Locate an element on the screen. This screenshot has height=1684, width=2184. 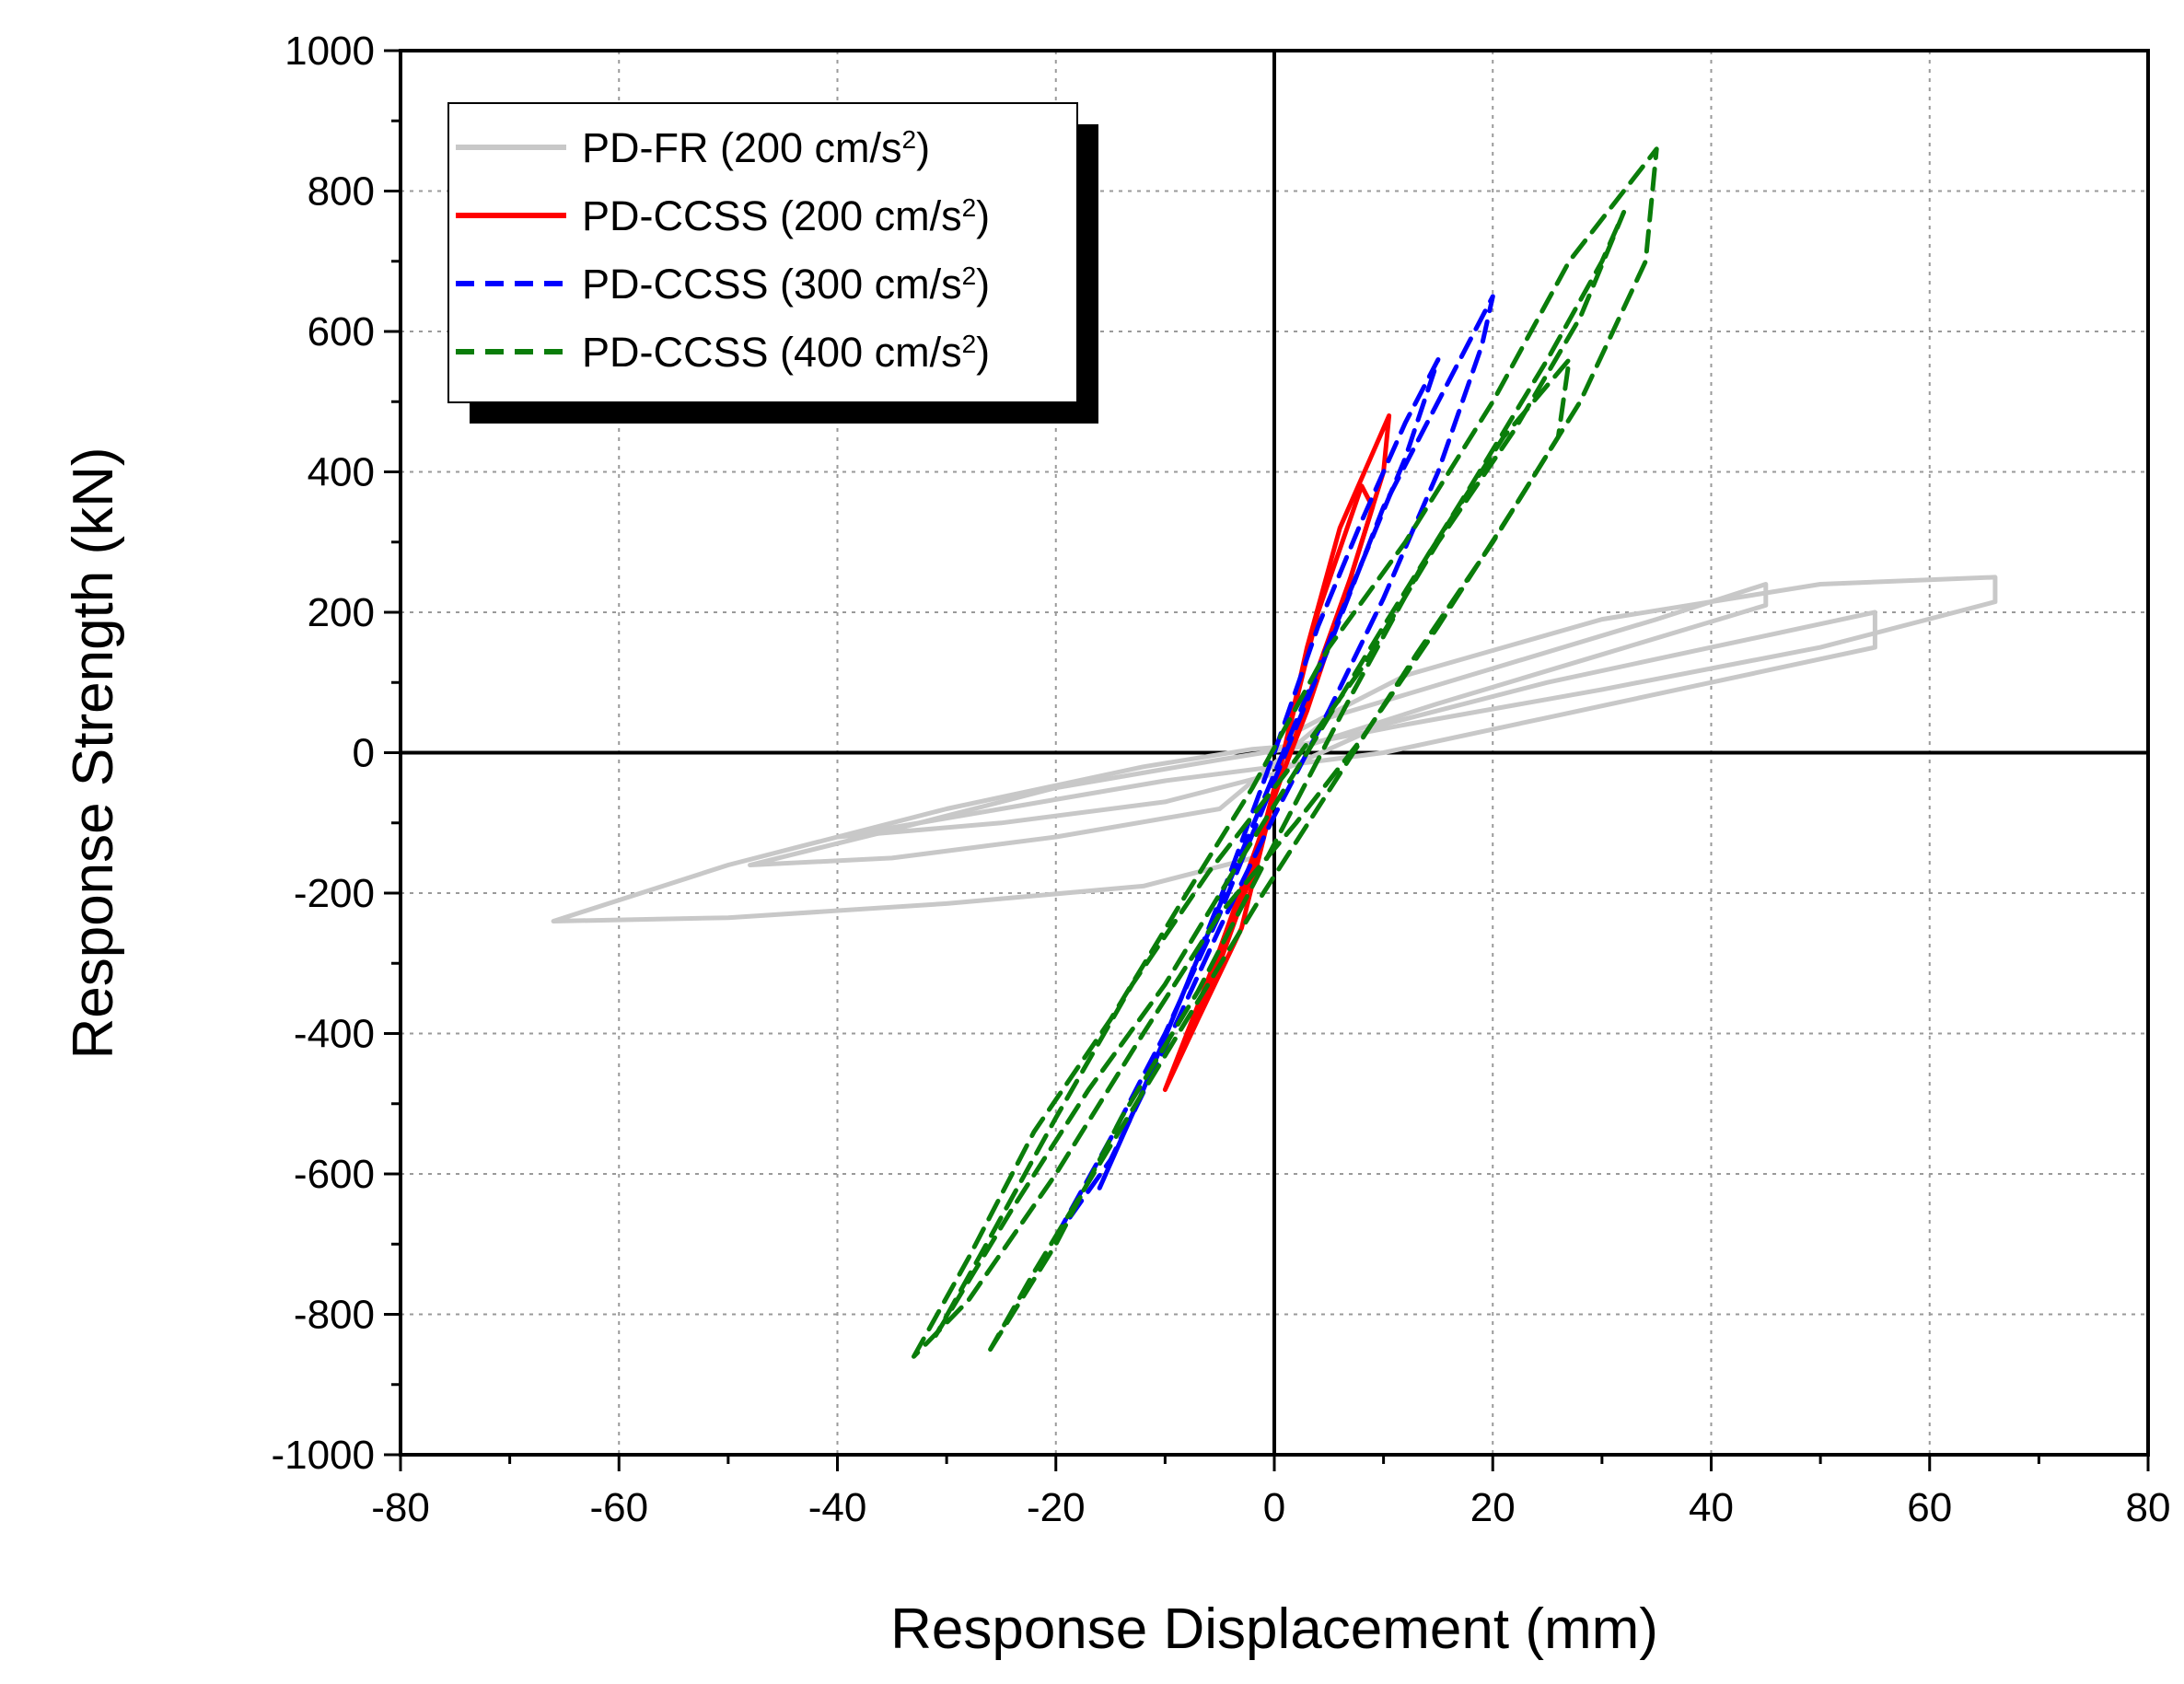
x-tick-label: 40 is located at coordinates (1711, 1507).